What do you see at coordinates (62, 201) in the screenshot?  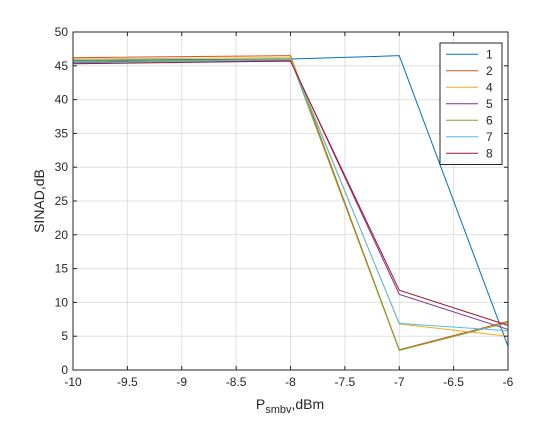 I see `y-tick-label: 25` at bounding box center [62, 201].